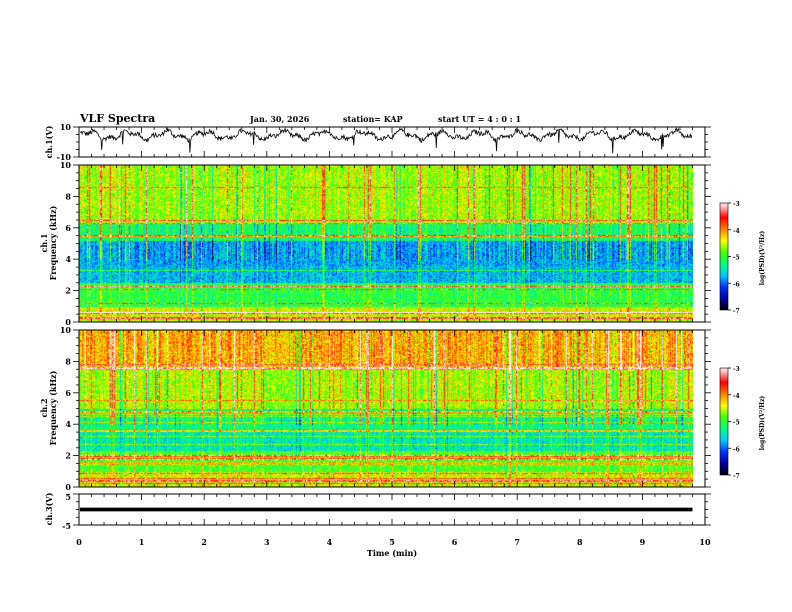 This screenshot has width=792, height=612. Describe the element at coordinates (66, 165) in the screenshot. I see `ch1-spec-ytick-label: 10` at that location.